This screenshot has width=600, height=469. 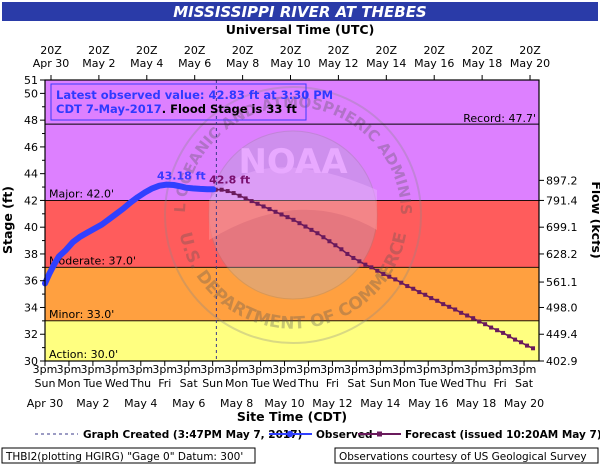 What do you see at coordinates (31, 361) in the screenshot?
I see `y-tick-label: 30` at bounding box center [31, 361].